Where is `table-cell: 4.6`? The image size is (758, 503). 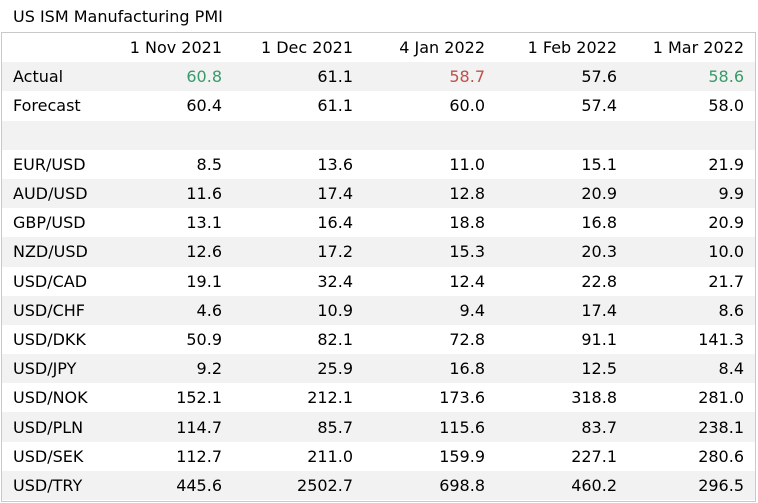 table-cell: 4.6 is located at coordinates (166, 310).